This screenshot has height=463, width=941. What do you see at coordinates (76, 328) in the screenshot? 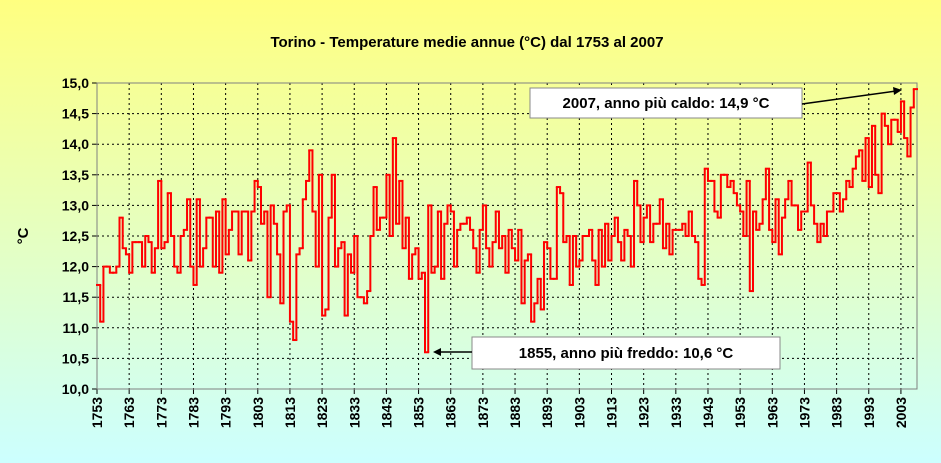
I see `y-tick-label: 11,0` at bounding box center [76, 328].